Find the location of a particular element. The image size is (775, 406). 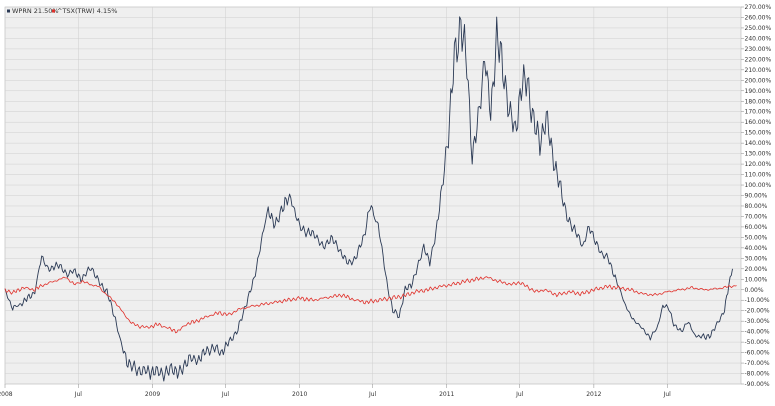

y-tick-label: 170.00% is located at coordinates (758, 112).